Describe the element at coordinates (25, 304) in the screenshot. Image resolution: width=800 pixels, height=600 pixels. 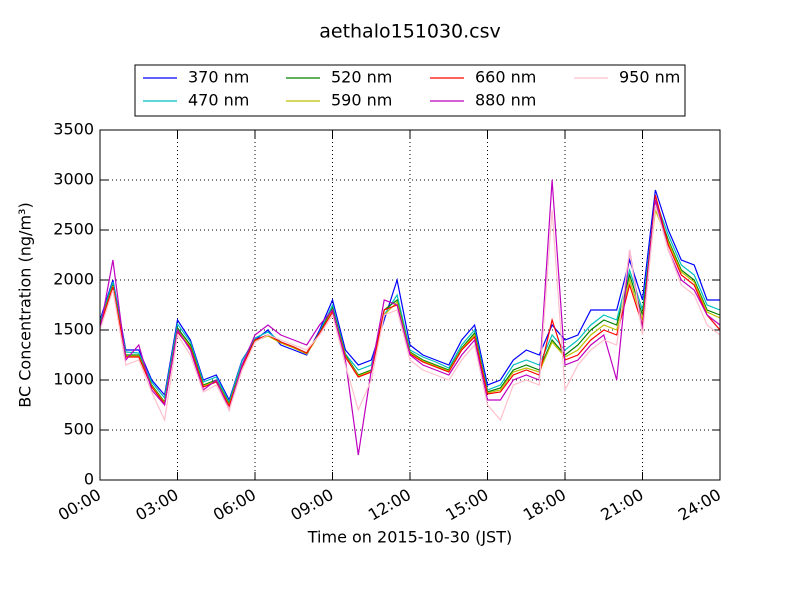
I see `y-axis-label: BC Concentration (ng/m³)` at that location.